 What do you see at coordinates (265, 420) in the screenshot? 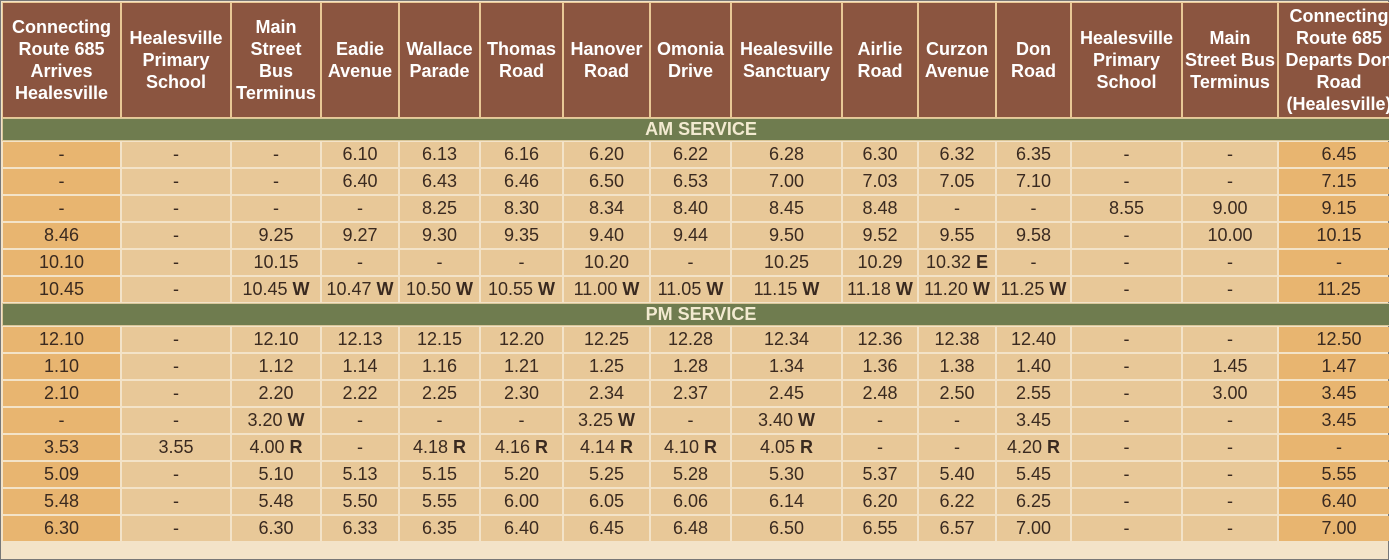
I see `time-text: 3.20` at bounding box center [265, 420].